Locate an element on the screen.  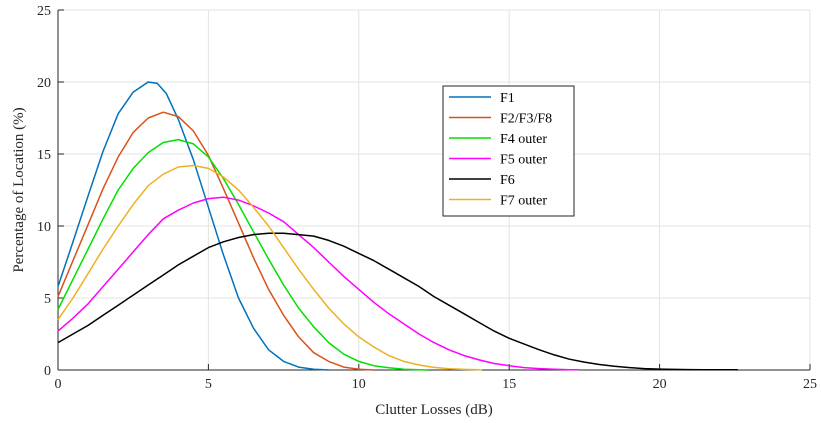
y-axis-label: Percentage of Location (%) is located at coordinates (19, 189).